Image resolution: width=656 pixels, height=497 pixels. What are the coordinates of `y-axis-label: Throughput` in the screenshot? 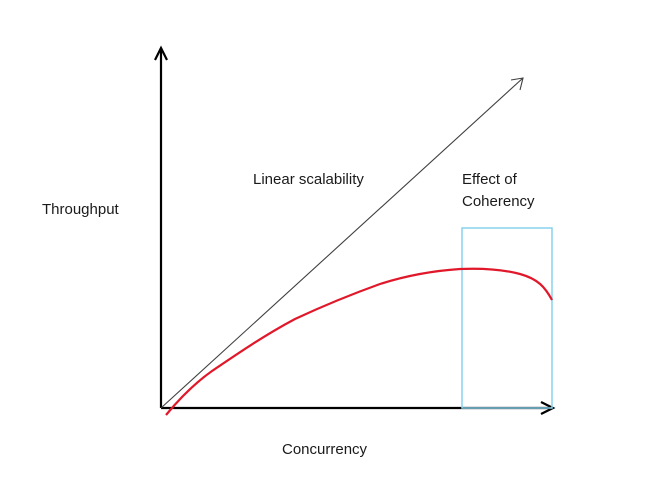 It's located at (80, 209).